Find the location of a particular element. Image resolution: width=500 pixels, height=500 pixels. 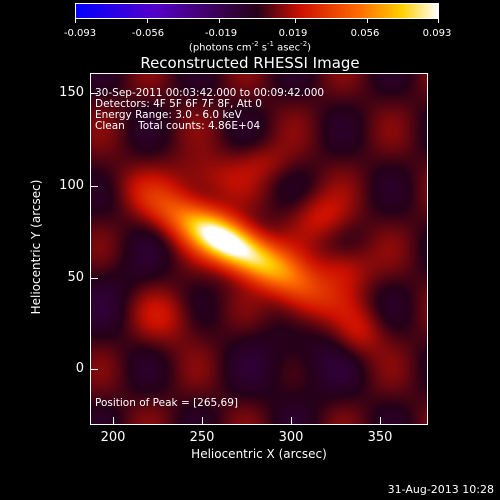

x-tick-label: 300 is located at coordinates (291, 437).